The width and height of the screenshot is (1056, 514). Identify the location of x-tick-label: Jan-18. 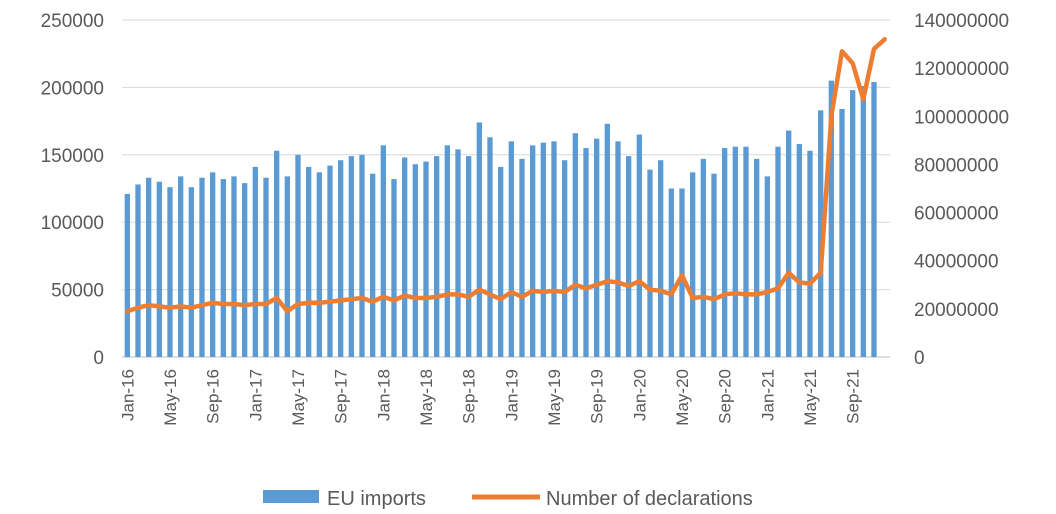
(383, 395).